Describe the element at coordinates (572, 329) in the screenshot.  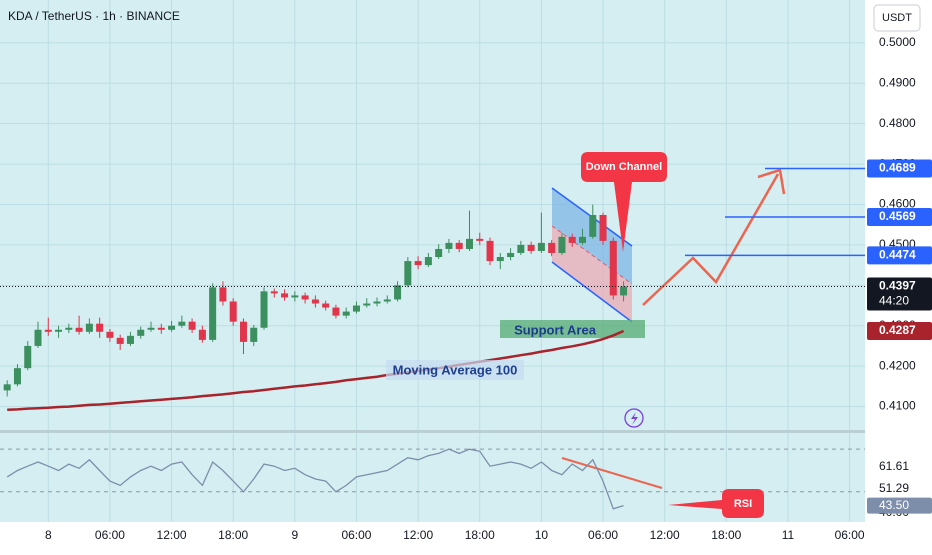
I see `support-area-box` at that location.